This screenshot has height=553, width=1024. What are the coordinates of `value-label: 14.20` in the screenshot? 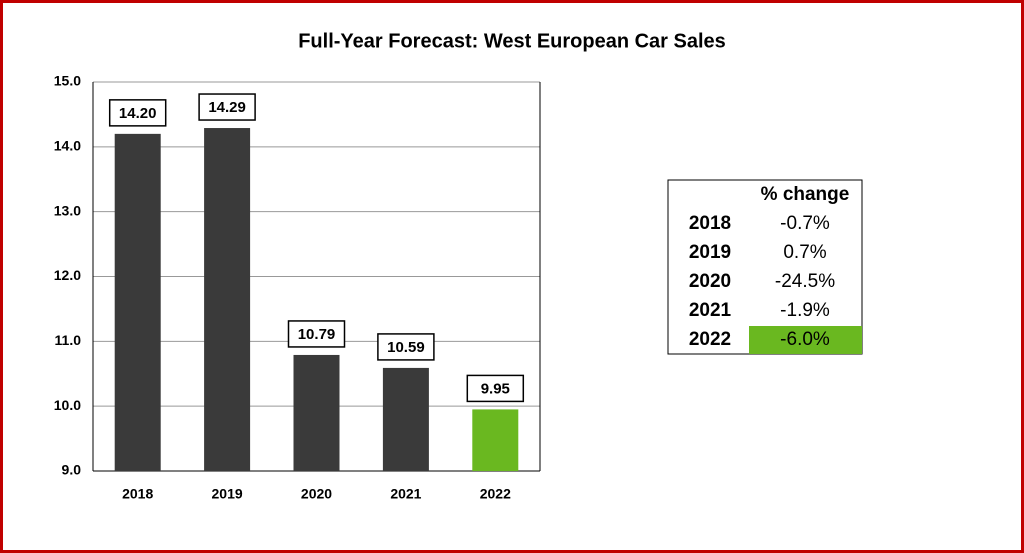 It's located at (138, 113).